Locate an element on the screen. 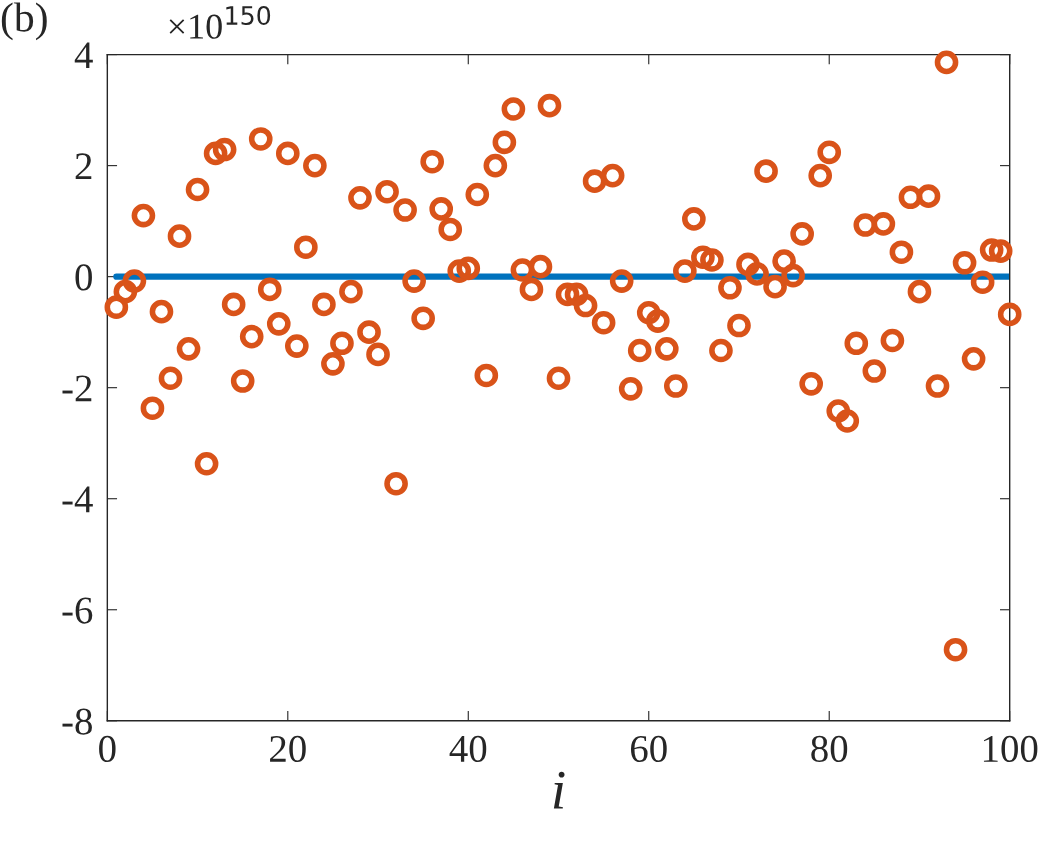 The height and width of the screenshot is (853, 1042). x-tick-label: 40 is located at coordinates (468, 749).